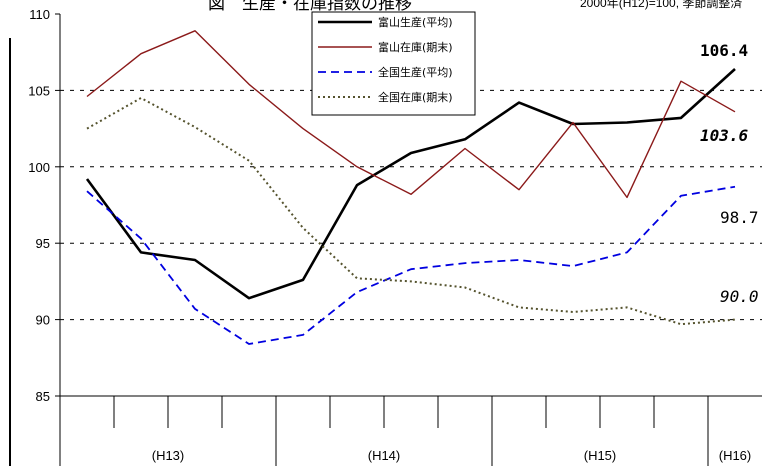 Image resolution: width=763 pixels, height=466 pixels. I want to click on y-tick-label: 105, so click(39, 90).